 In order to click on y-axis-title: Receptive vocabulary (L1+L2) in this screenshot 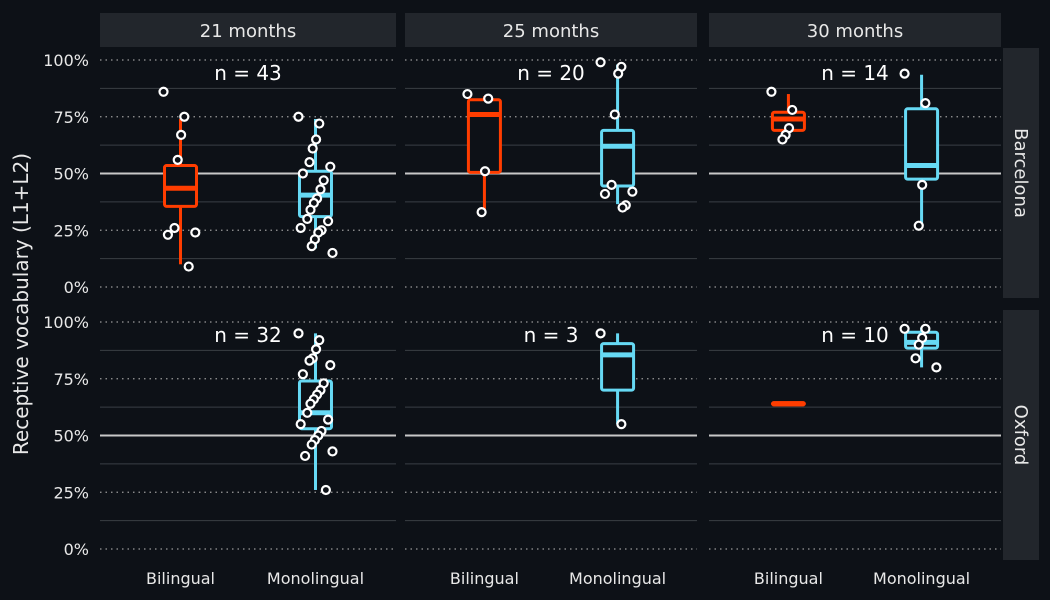, I will do `click(21, 304)`.